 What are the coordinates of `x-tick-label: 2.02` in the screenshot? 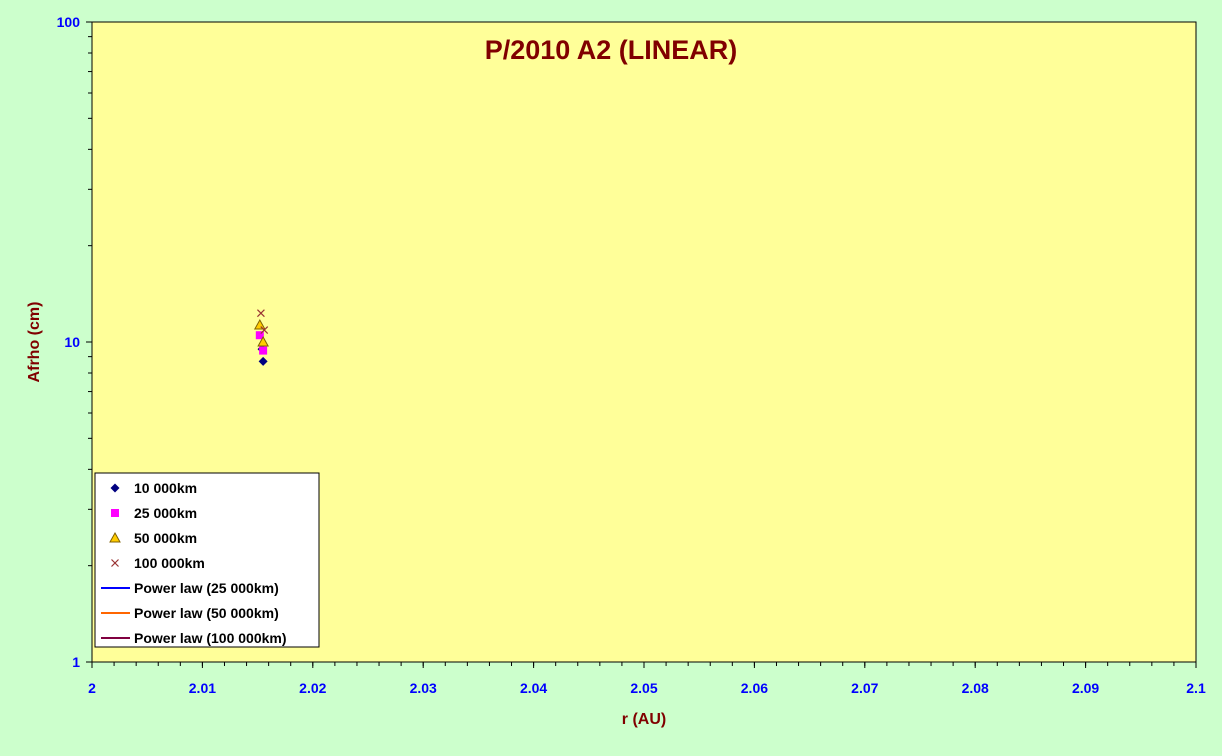 It's located at (312, 688).